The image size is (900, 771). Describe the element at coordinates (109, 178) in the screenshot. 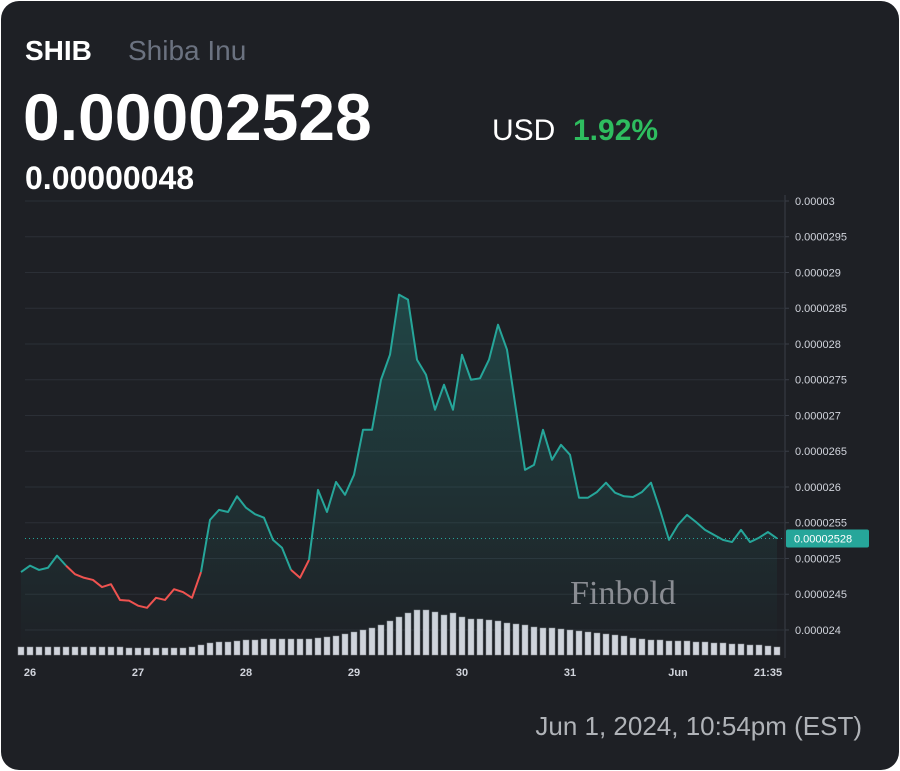

I see `change: 0.00000048` at that location.